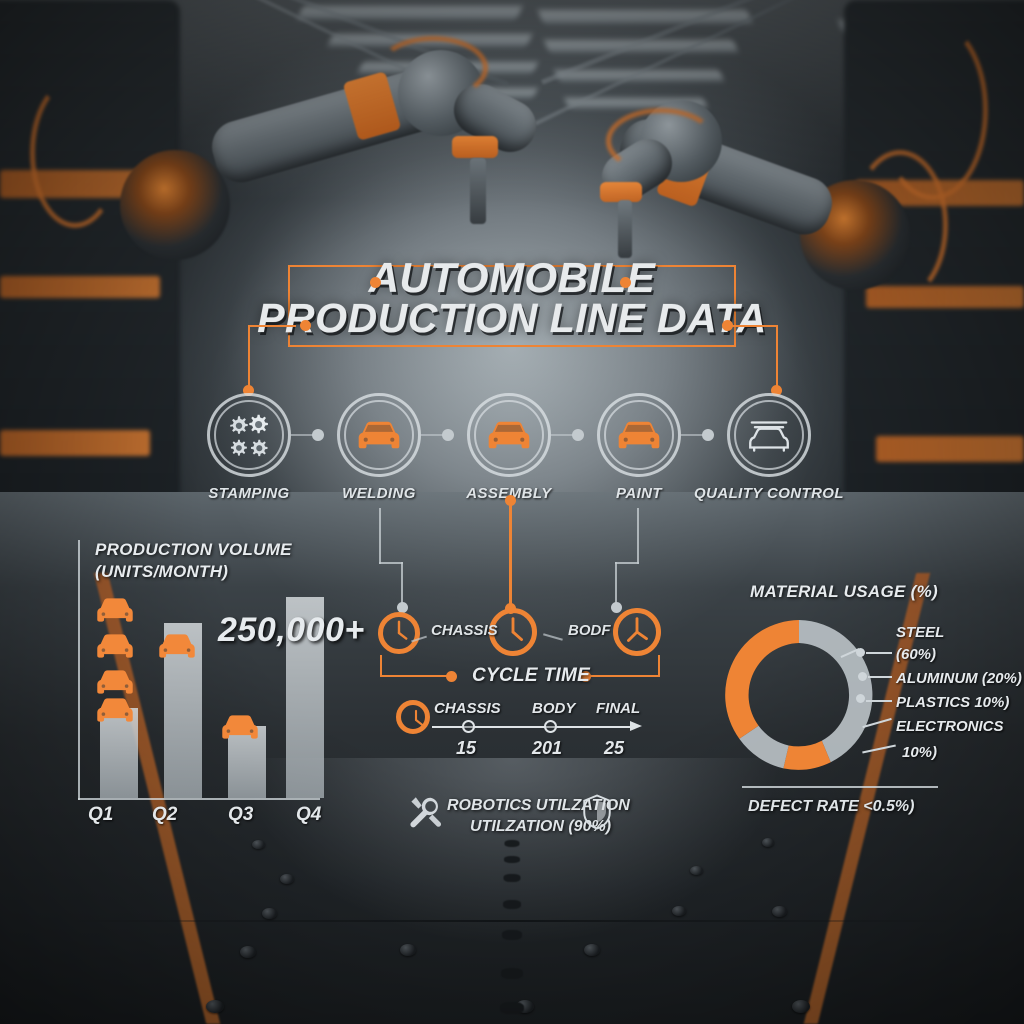 Image resolution: width=1024 pixels, height=1024 pixels. What do you see at coordinates (512, 277) in the screenshot?
I see `title-line-1: AUTOMOBILE` at bounding box center [512, 277].